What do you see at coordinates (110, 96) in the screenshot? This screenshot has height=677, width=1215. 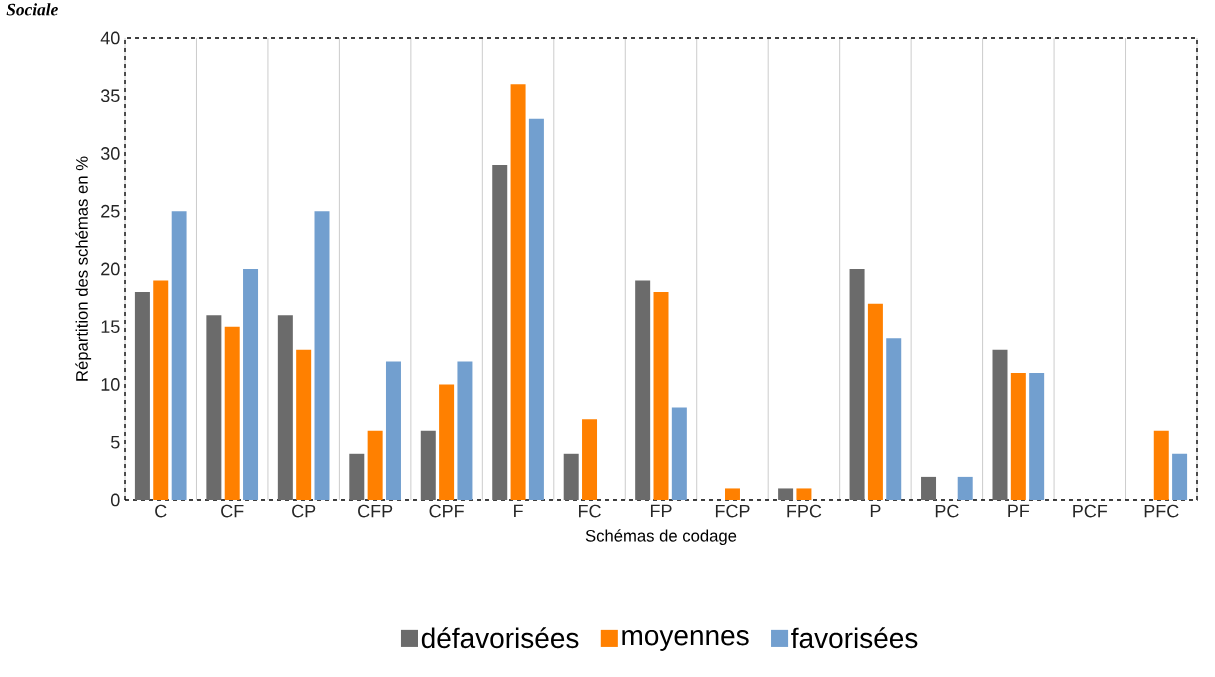 I see `y-tick-label: 35` at bounding box center [110, 96].